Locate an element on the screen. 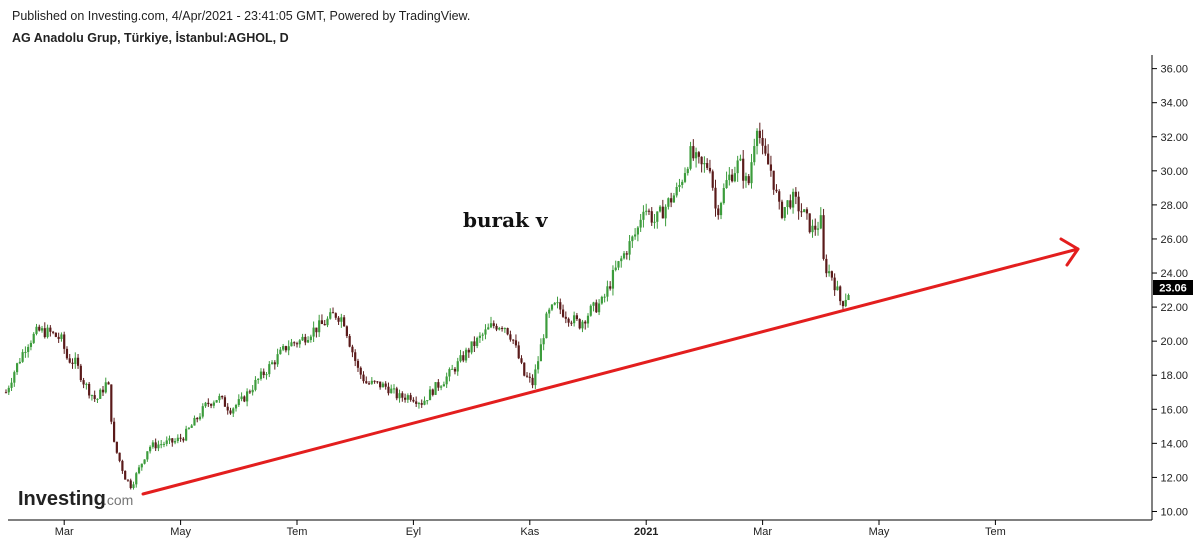 Image resolution: width=1200 pixels, height=541 pixels. time-tick-label: May is located at coordinates (879, 532).